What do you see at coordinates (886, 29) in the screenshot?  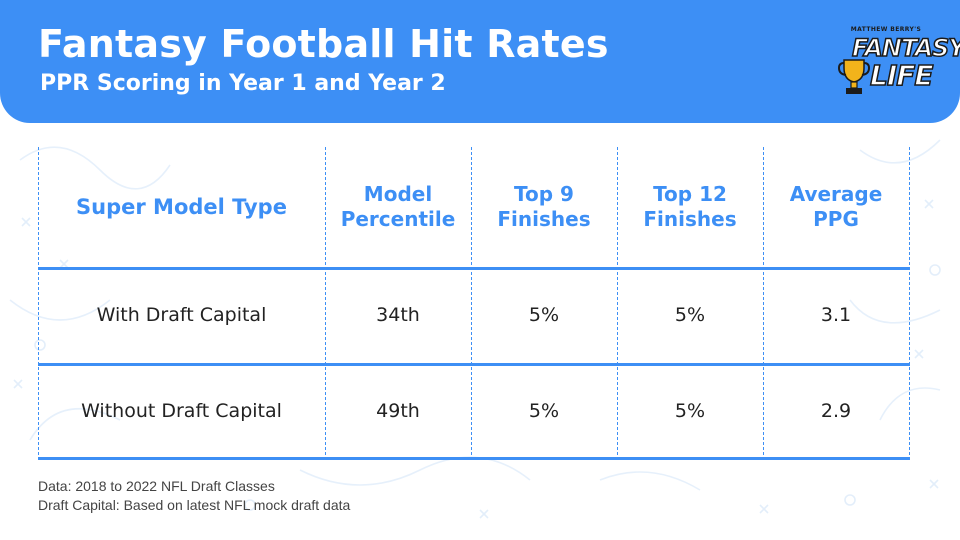 I see `logo-top-text: MATTHEW BERRY'S` at bounding box center [886, 29].